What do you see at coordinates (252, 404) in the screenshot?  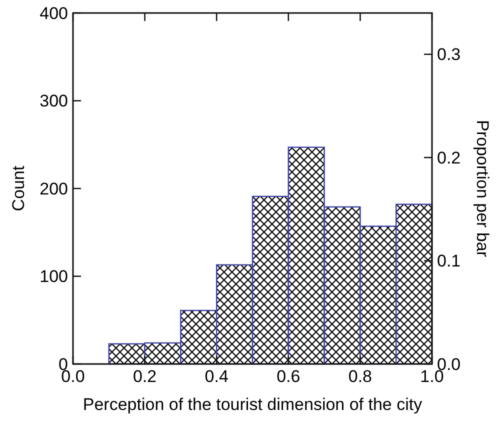 I see `x-axis-title: Perception of the tourist dimension of the city` at bounding box center [252, 404].